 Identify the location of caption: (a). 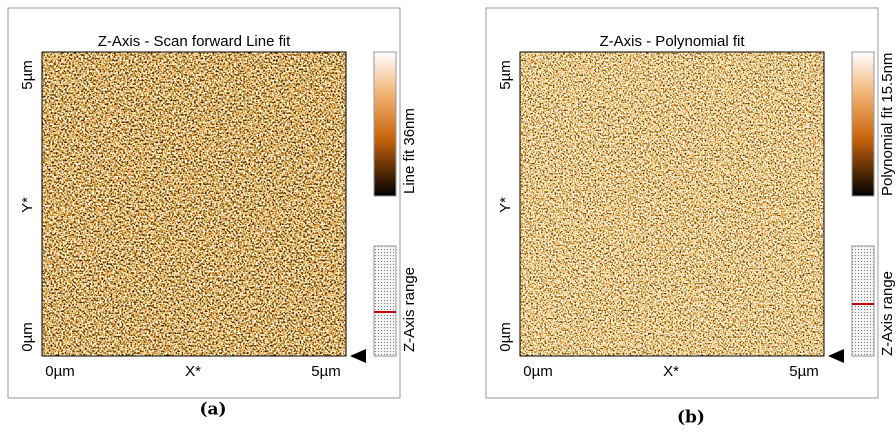
(212, 410).